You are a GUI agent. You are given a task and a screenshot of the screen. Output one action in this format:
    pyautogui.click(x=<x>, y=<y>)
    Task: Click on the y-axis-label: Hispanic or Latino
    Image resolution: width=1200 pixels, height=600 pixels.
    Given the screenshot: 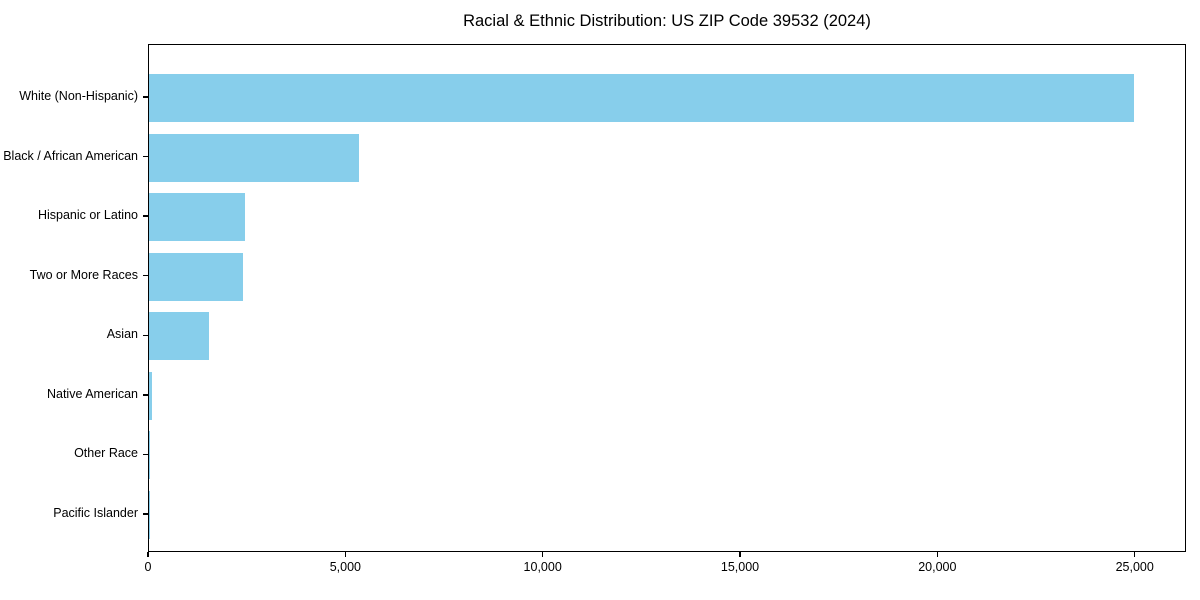 What is the action you would take?
    pyautogui.click(x=87, y=215)
    